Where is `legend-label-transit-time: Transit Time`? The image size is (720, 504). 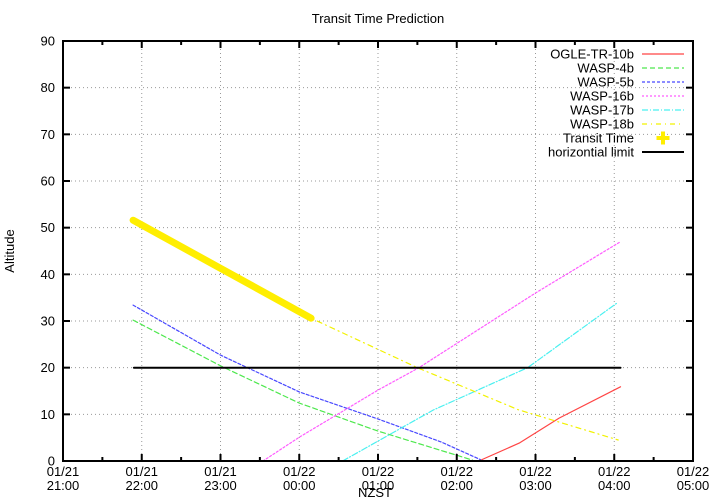 legend-label-transit-time: Transit Time is located at coordinates (598, 138).